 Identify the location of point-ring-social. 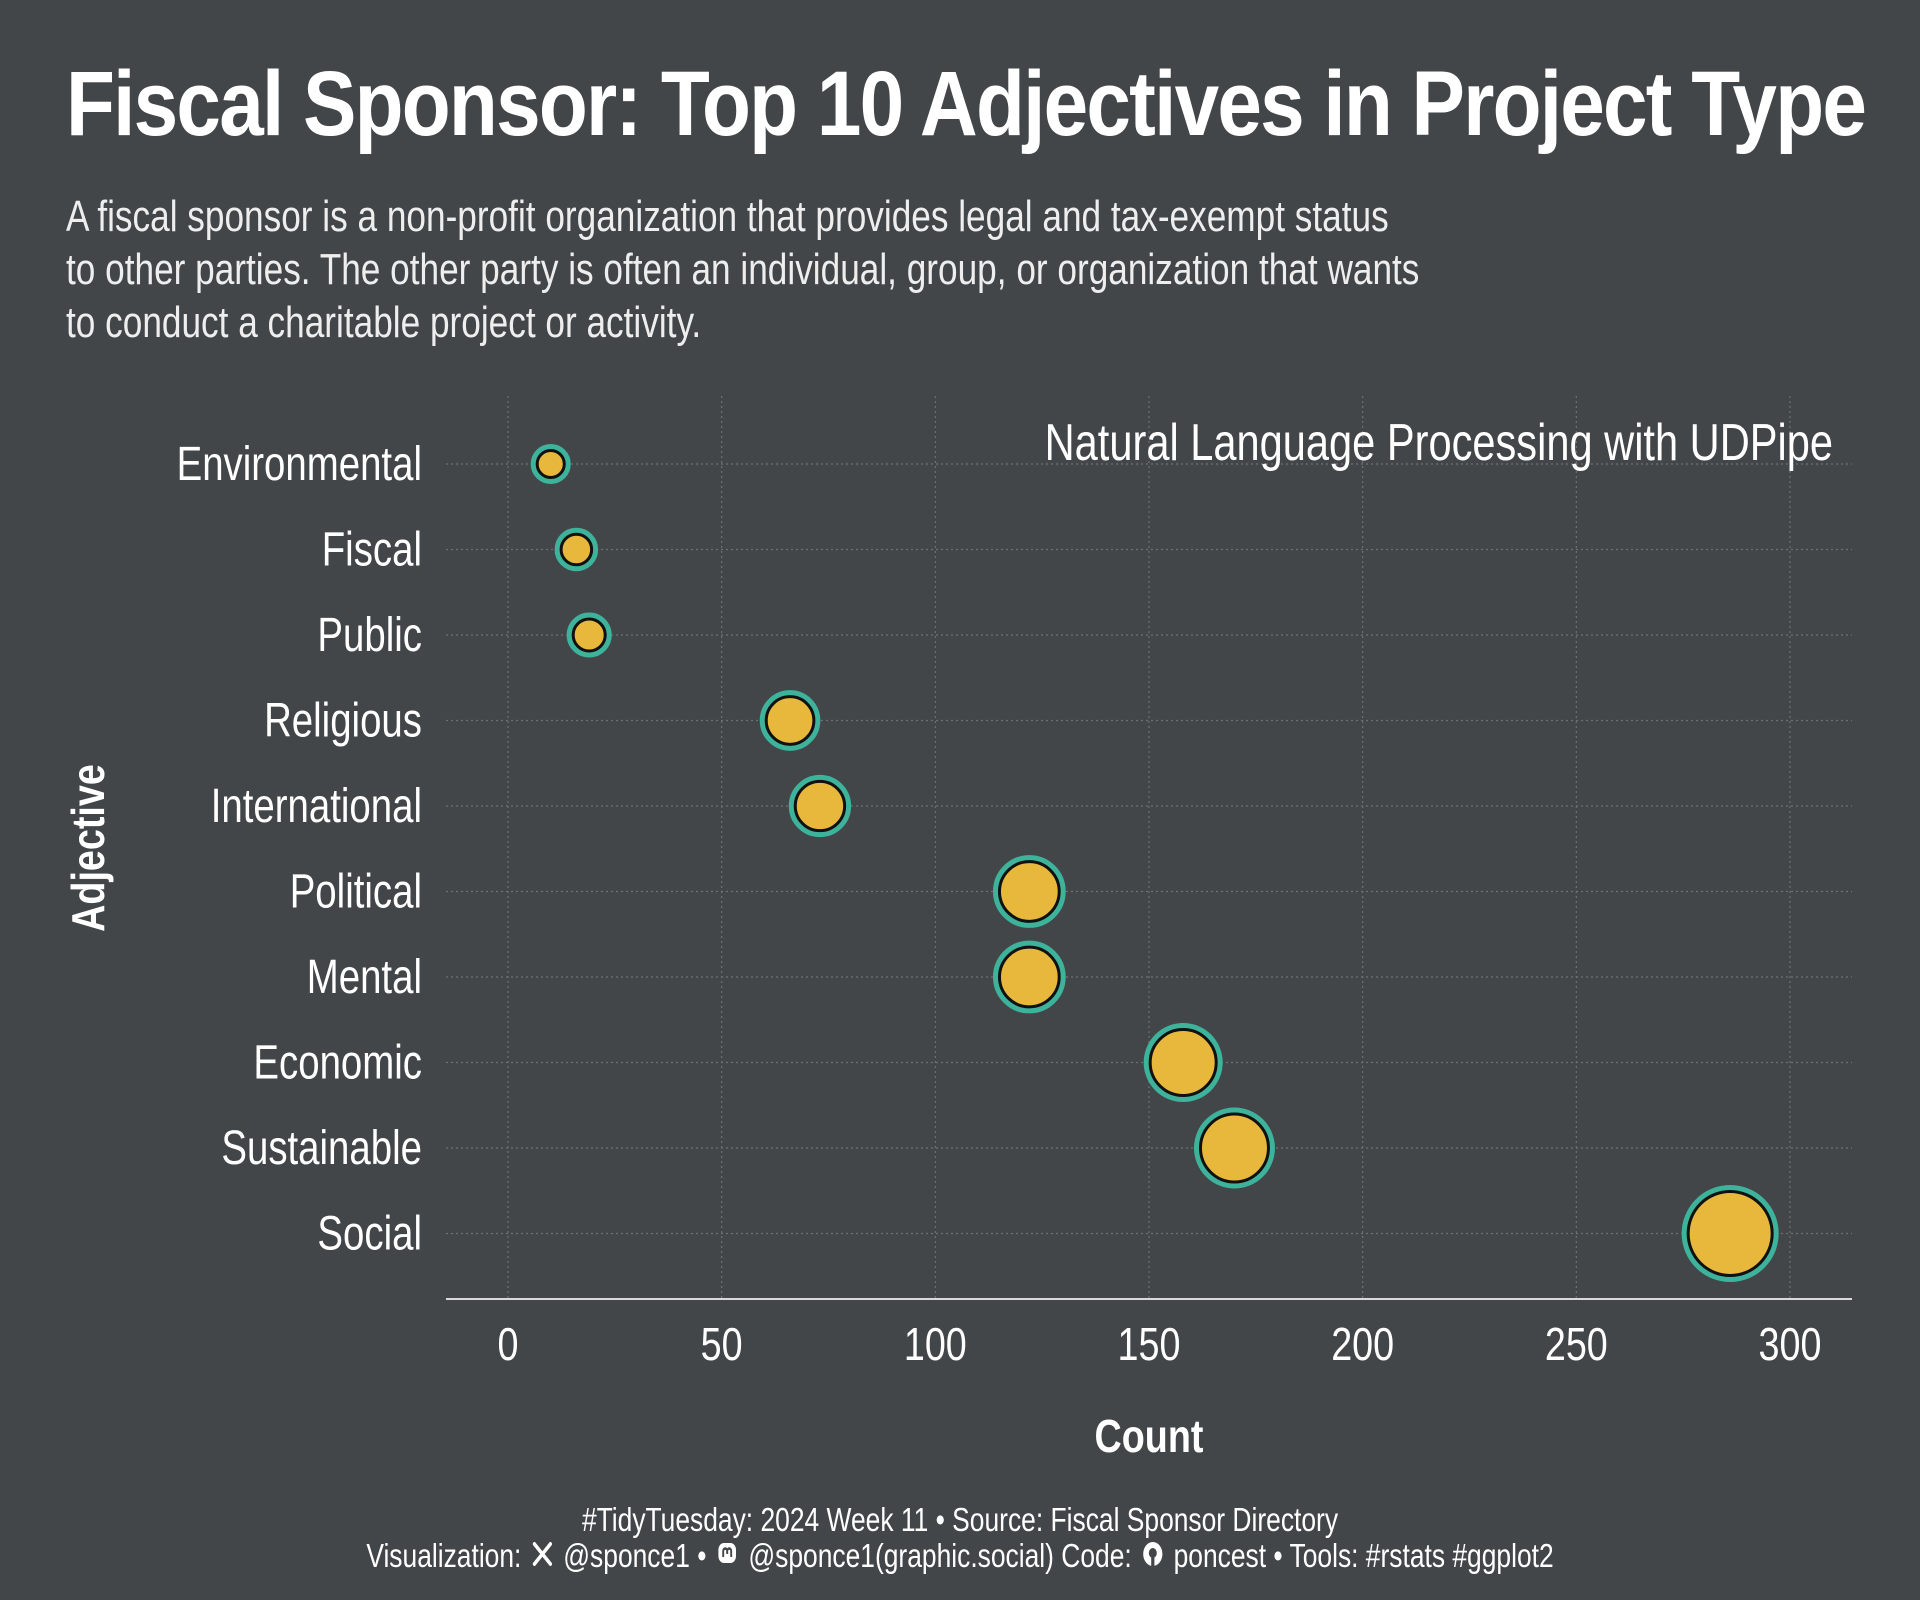
(1730, 1233).